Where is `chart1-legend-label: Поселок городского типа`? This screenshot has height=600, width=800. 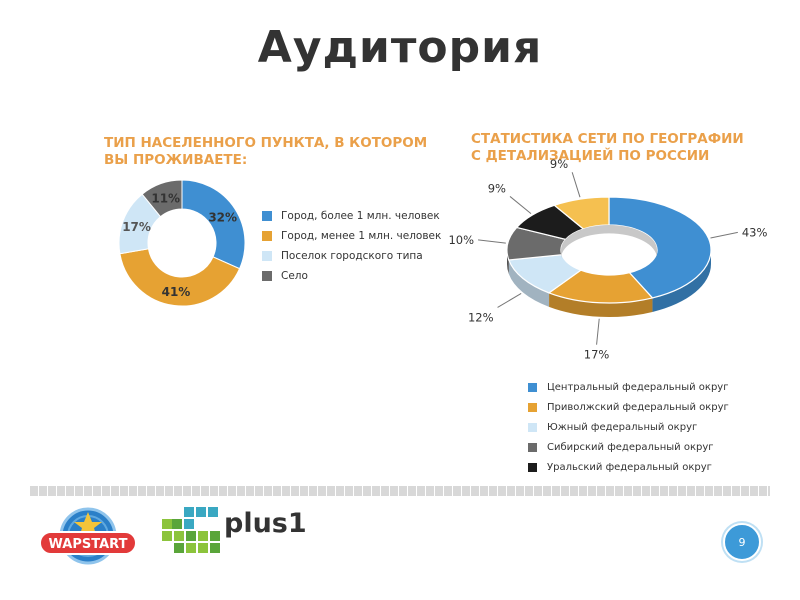
chart1-legend-label: Поселок городского типа is located at coordinates (352, 256).